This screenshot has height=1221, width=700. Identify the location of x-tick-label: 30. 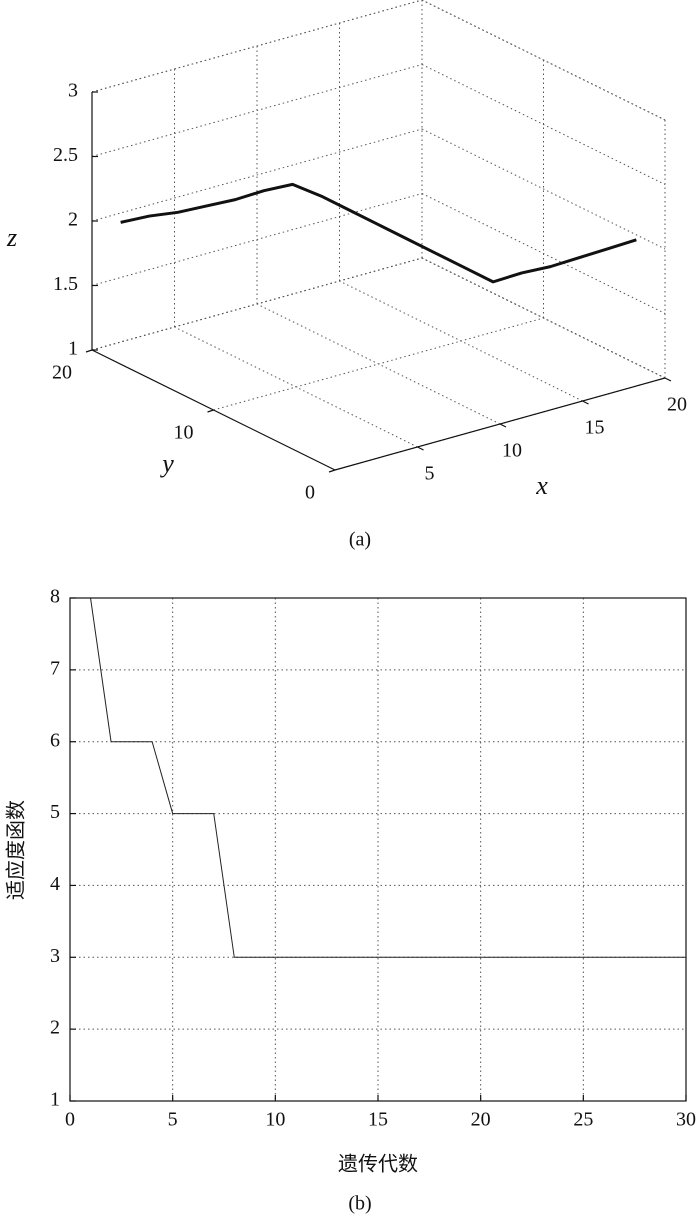
(686, 1120).